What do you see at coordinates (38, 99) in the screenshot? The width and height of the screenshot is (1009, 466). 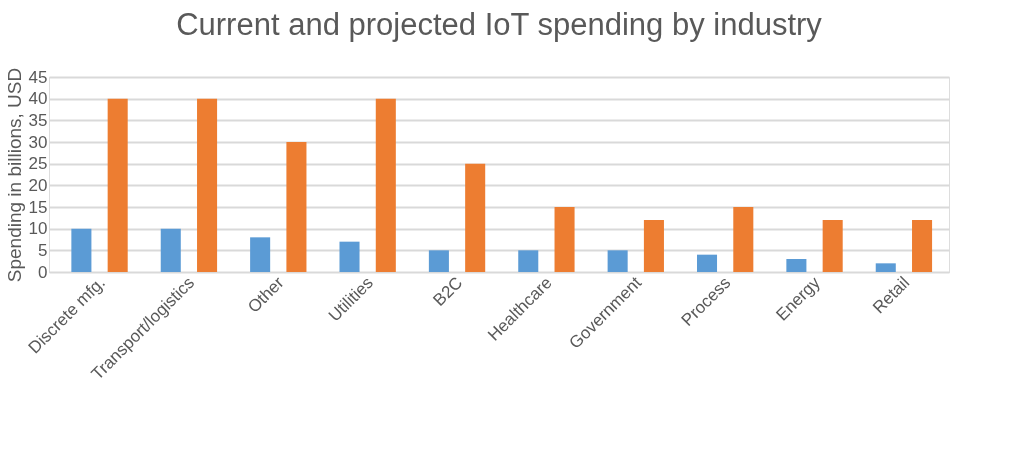 I see `y-tick-label: 40` at bounding box center [38, 99].